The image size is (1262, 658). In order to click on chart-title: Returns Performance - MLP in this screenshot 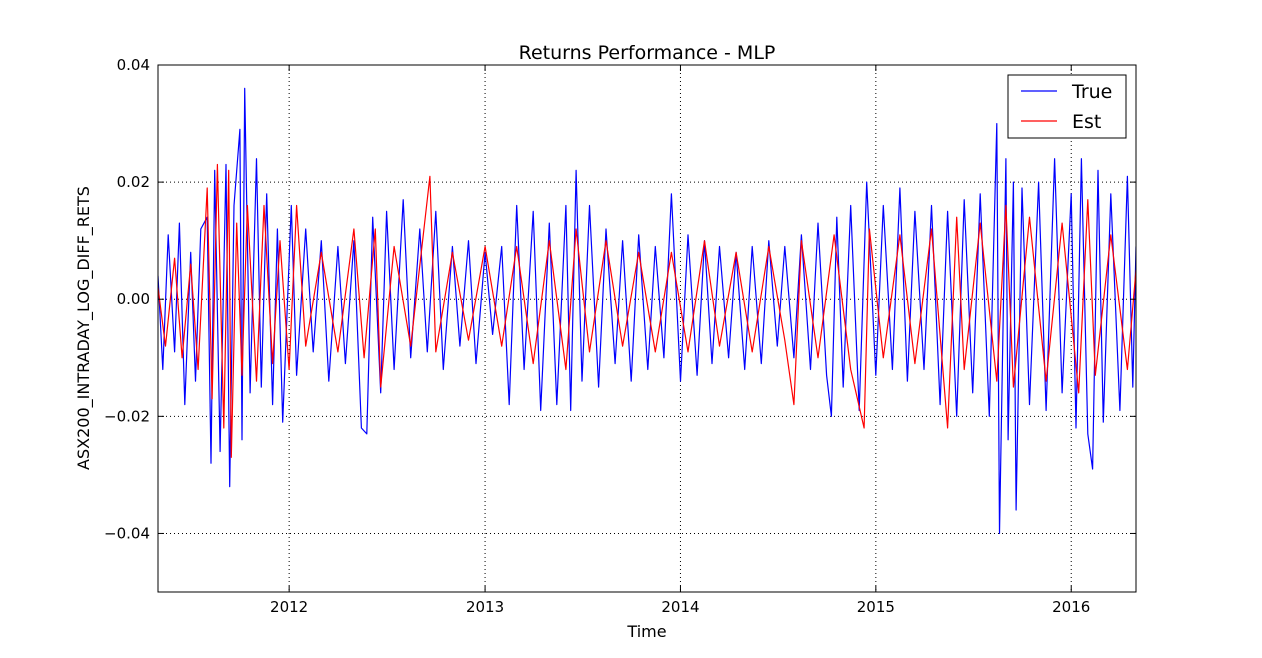, I will do `click(647, 53)`.